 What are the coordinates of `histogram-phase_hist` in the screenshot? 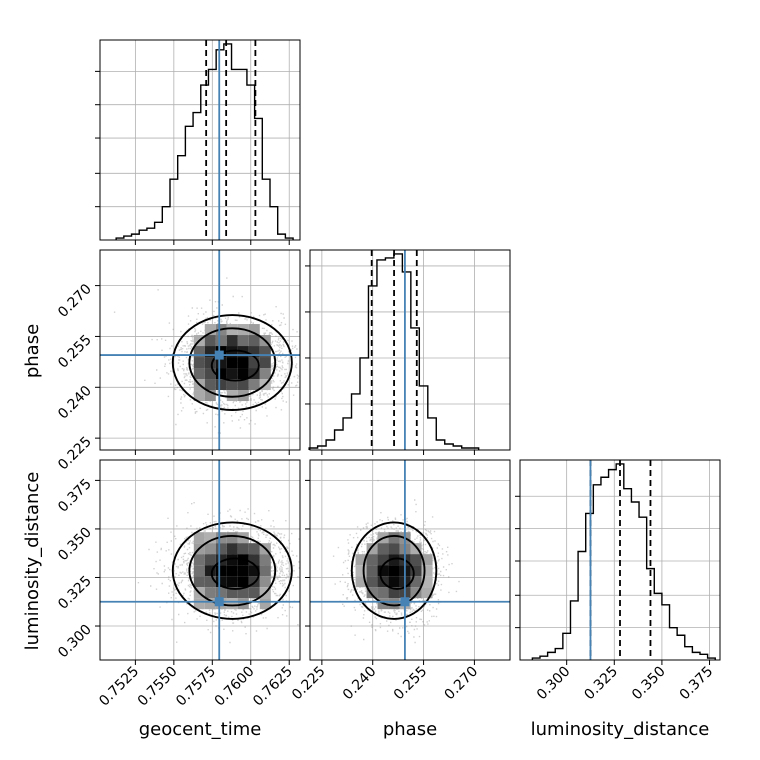 It's located at (394, 351).